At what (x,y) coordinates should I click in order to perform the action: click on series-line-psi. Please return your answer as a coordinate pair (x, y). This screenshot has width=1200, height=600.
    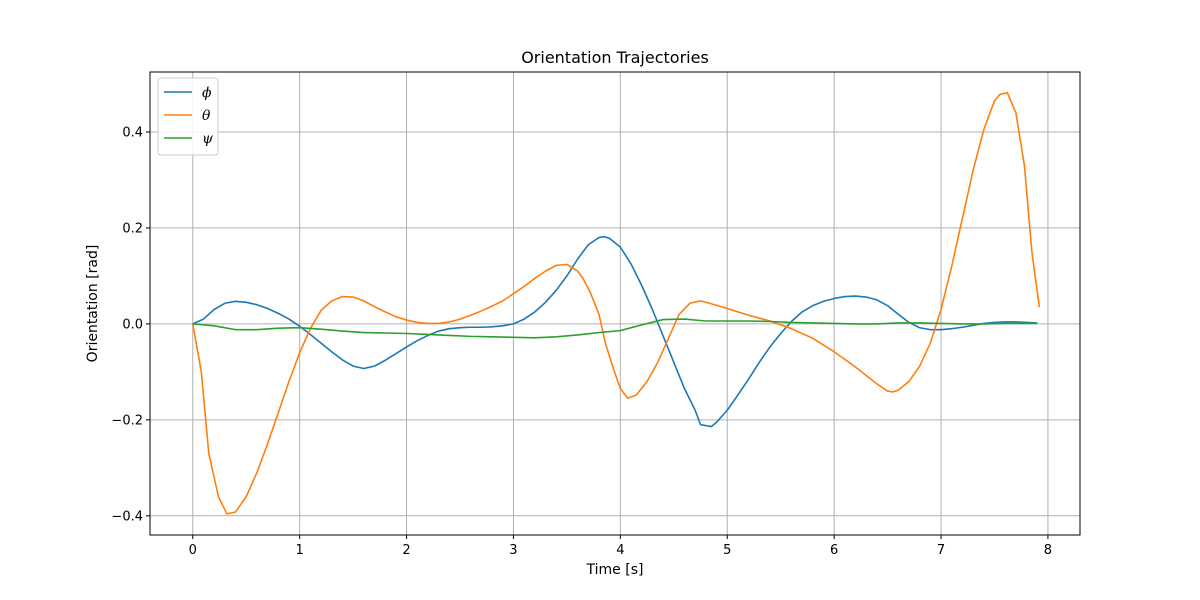
    Looking at the image, I should click on (615, 328).